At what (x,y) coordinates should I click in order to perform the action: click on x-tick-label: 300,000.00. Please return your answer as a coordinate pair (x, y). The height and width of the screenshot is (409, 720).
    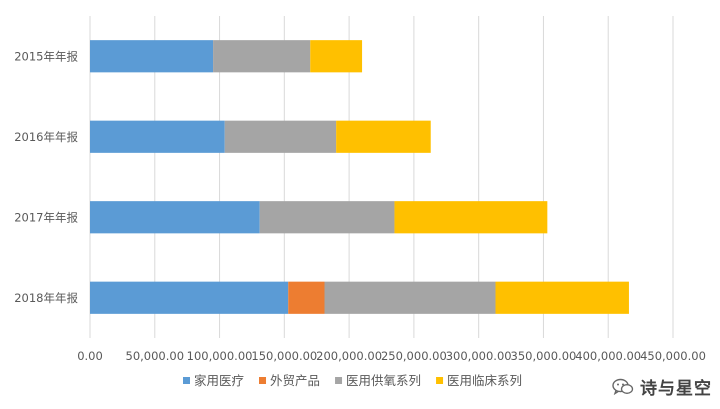
    Looking at the image, I should click on (479, 356).